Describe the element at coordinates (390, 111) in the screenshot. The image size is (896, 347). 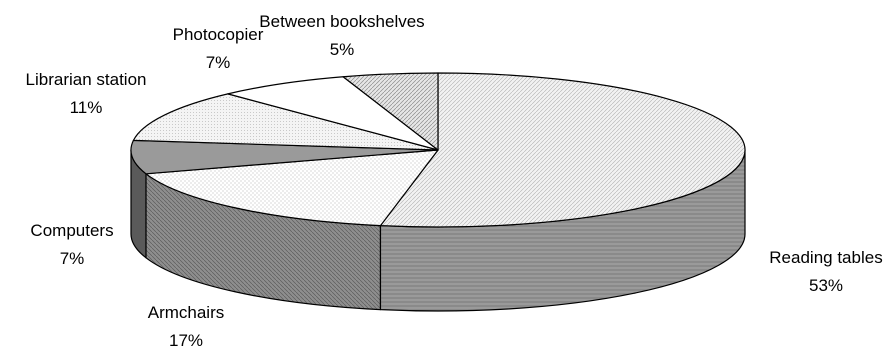
I see `pie-slice-between-bookshelves` at that location.